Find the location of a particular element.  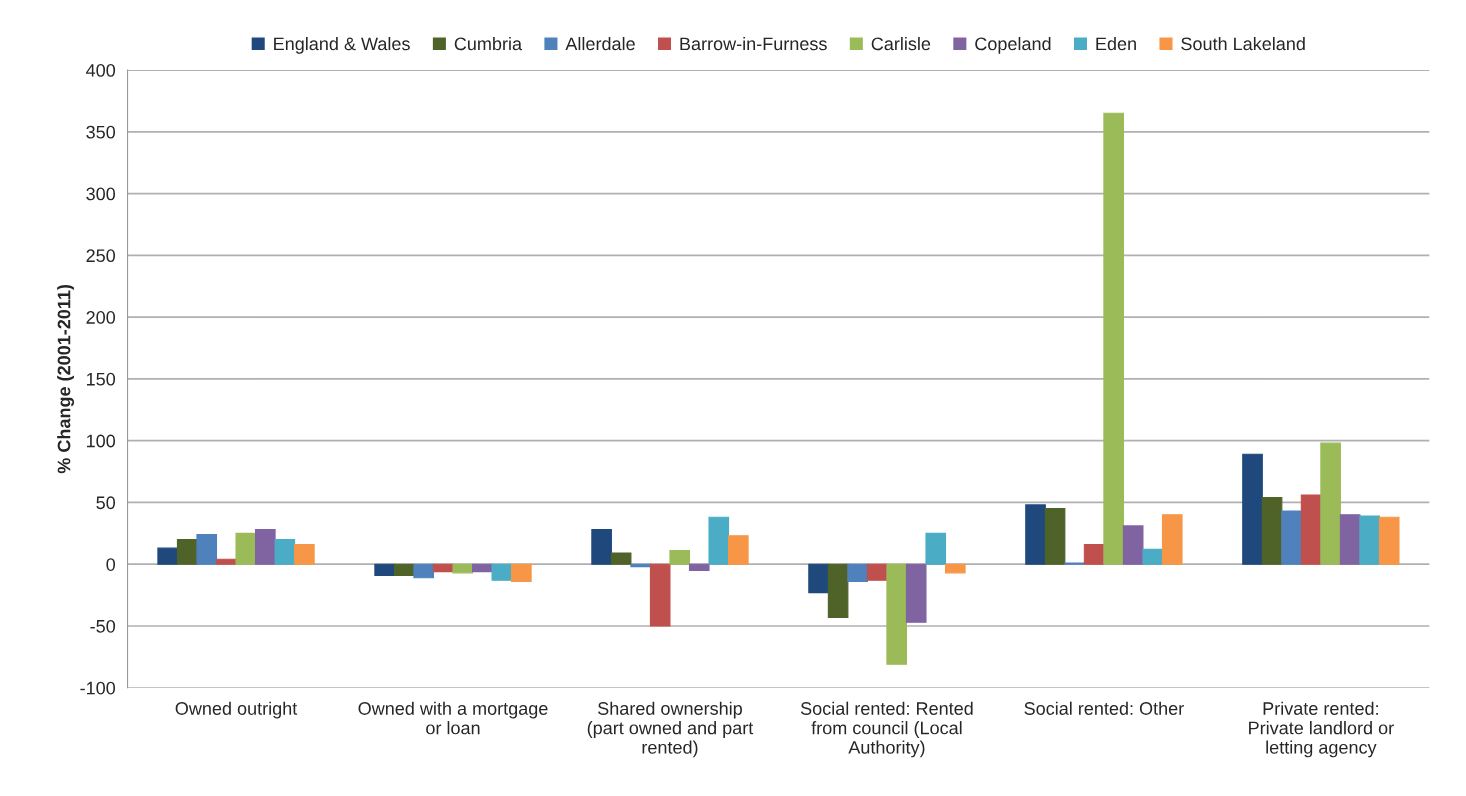

legend-label: Cumbria is located at coordinates (488, 43).